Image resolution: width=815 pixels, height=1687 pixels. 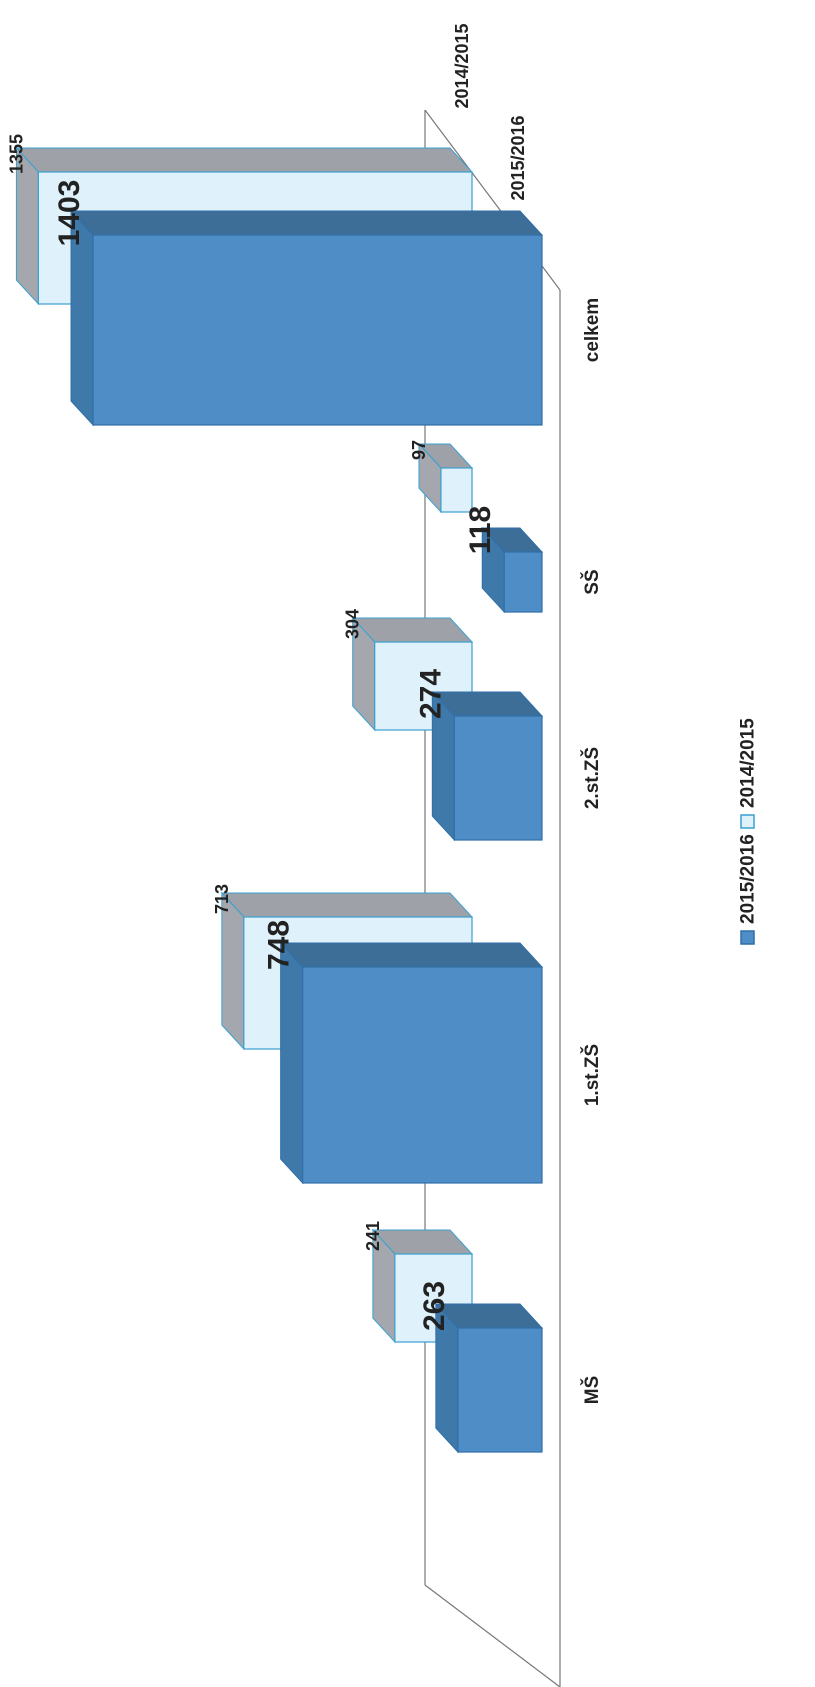 What do you see at coordinates (592, 851) in the screenshot?
I see `category-axis: MŠ 1.st.ZŠ 2.st.ZŠ SŠ celkem` at bounding box center [592, 851].